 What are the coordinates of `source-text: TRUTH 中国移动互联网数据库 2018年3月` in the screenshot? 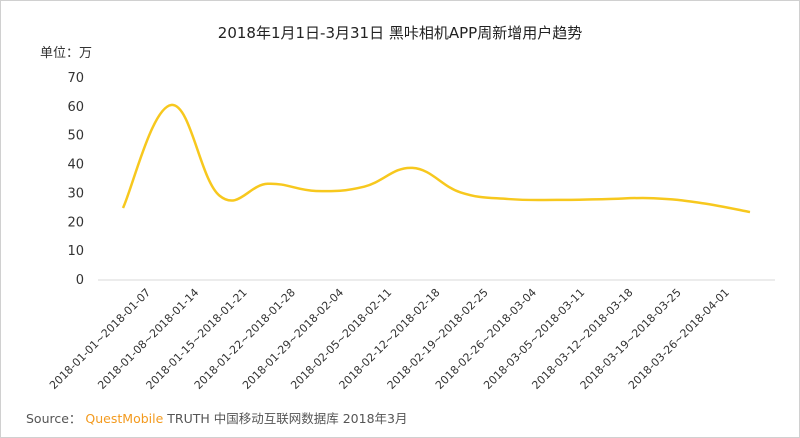 It's located at (287, 418).